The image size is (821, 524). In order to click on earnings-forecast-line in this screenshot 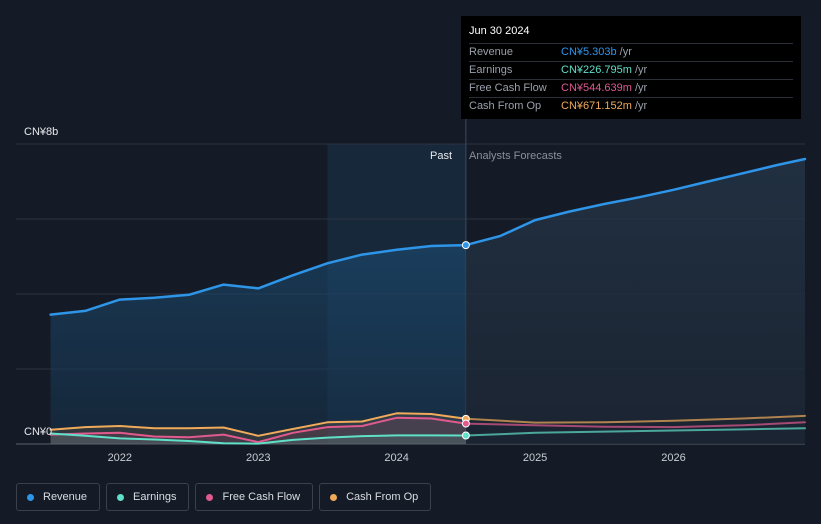, I will do `click(635, 432)`.